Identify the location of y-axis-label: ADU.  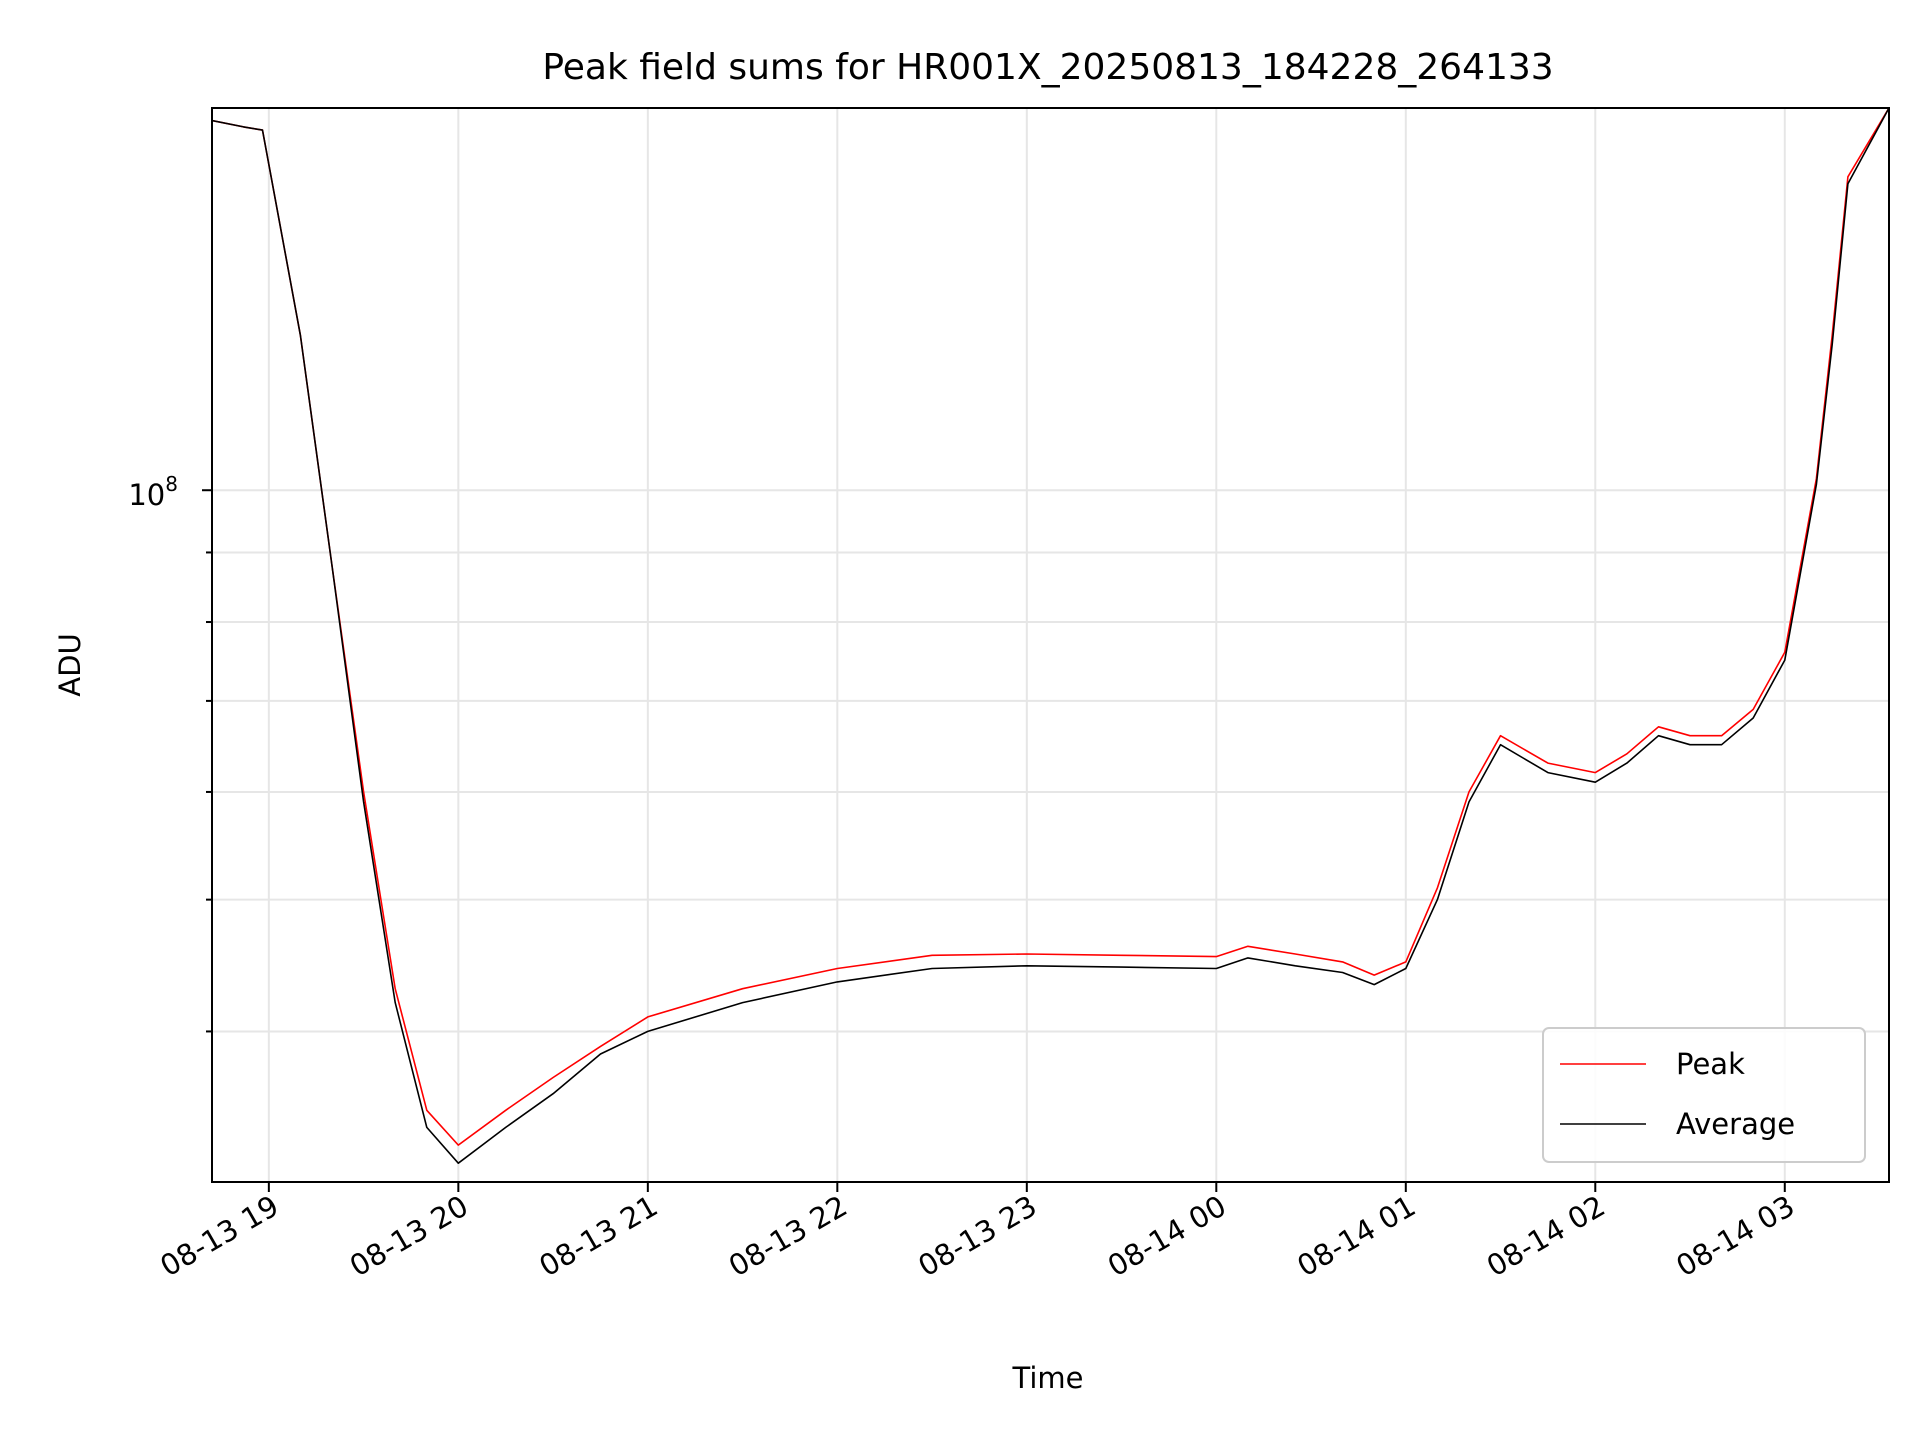
(70, 664).